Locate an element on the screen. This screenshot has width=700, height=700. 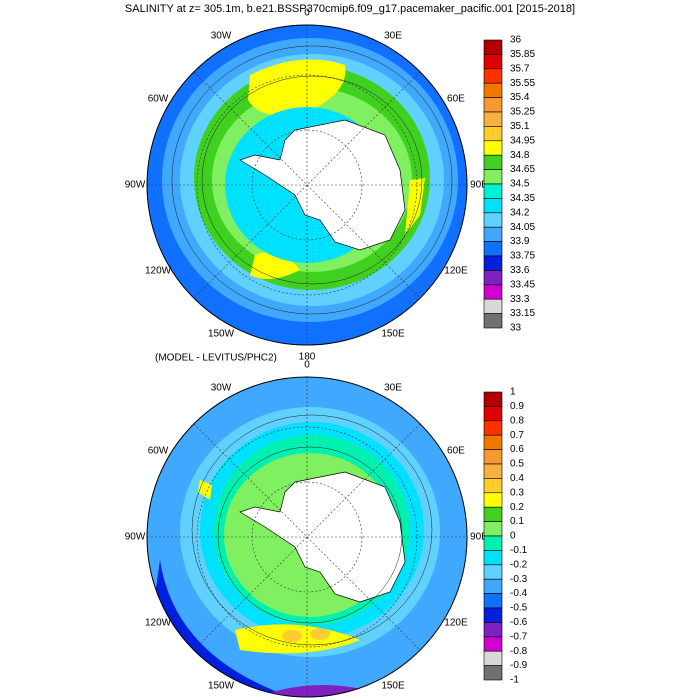
colorbar-label: 33.6 is located at coordinates (520, 270).